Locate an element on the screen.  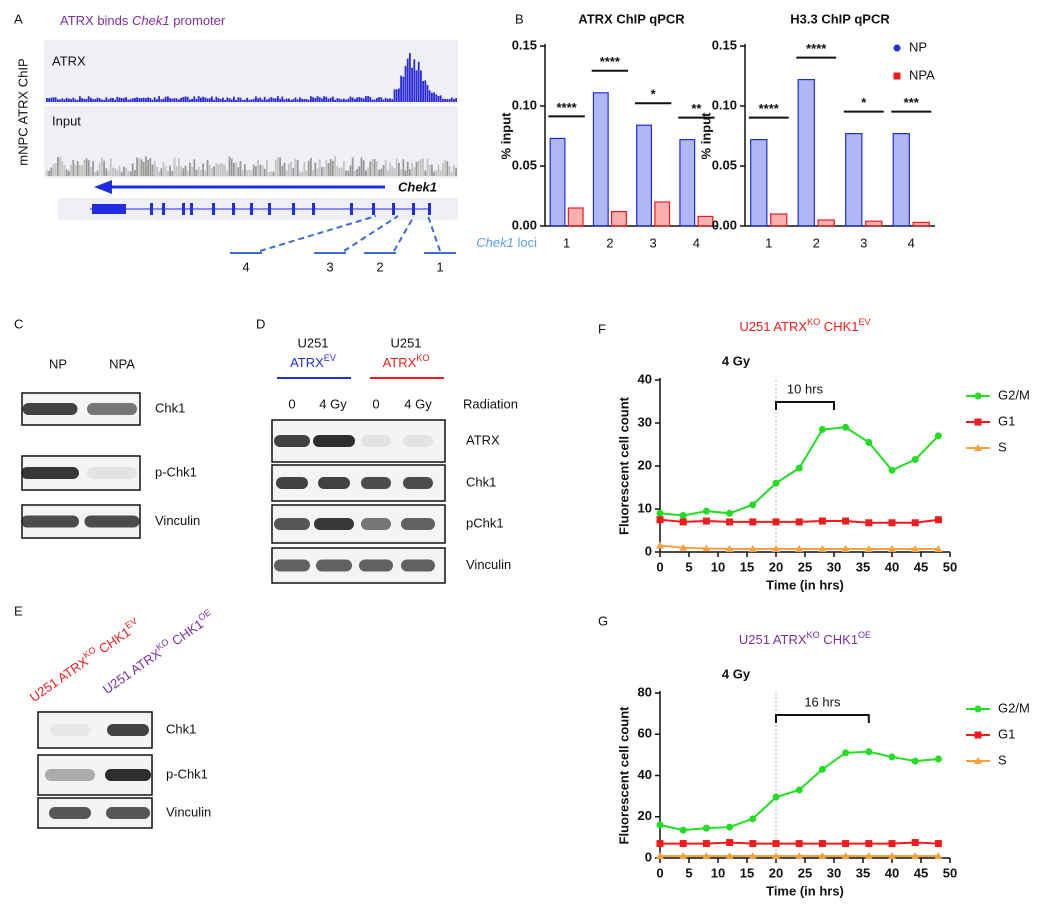
locus-link is located at coordinates (371, 233).